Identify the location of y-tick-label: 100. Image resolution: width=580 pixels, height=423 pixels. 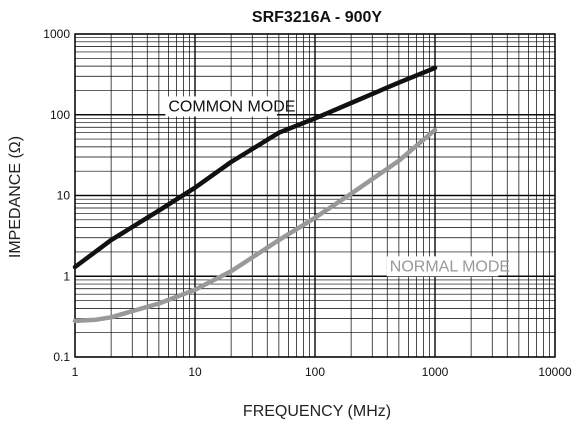
(60, 115).